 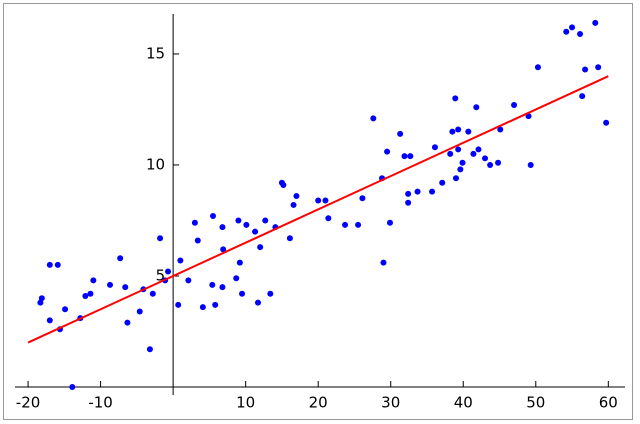 I want to click on x-tick-label: 50, so click(x=535, y=403).